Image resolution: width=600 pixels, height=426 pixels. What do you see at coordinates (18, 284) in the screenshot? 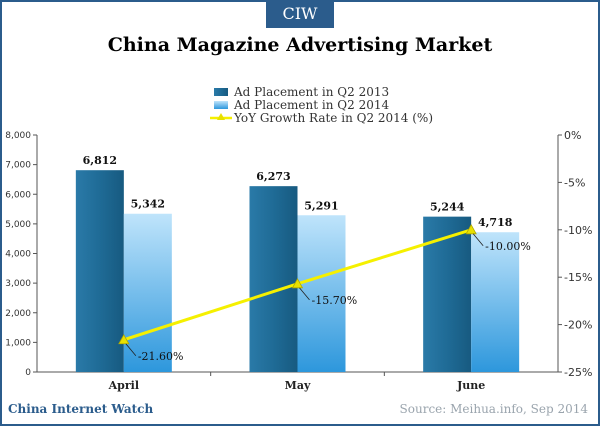
I see `left-tick-label: 3,000` at bounding box center [18, 284].